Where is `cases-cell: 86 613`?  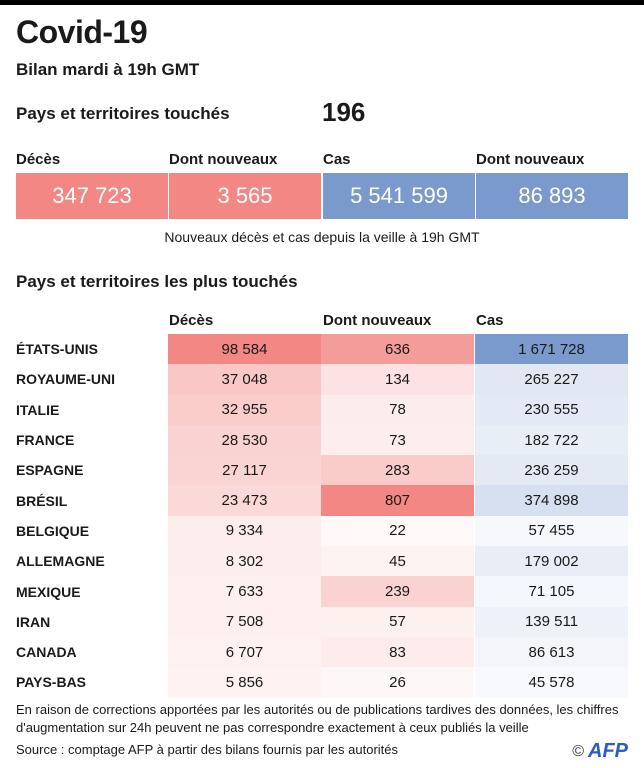 cases-cell: 86 613 is located at coordinates (551, 652).